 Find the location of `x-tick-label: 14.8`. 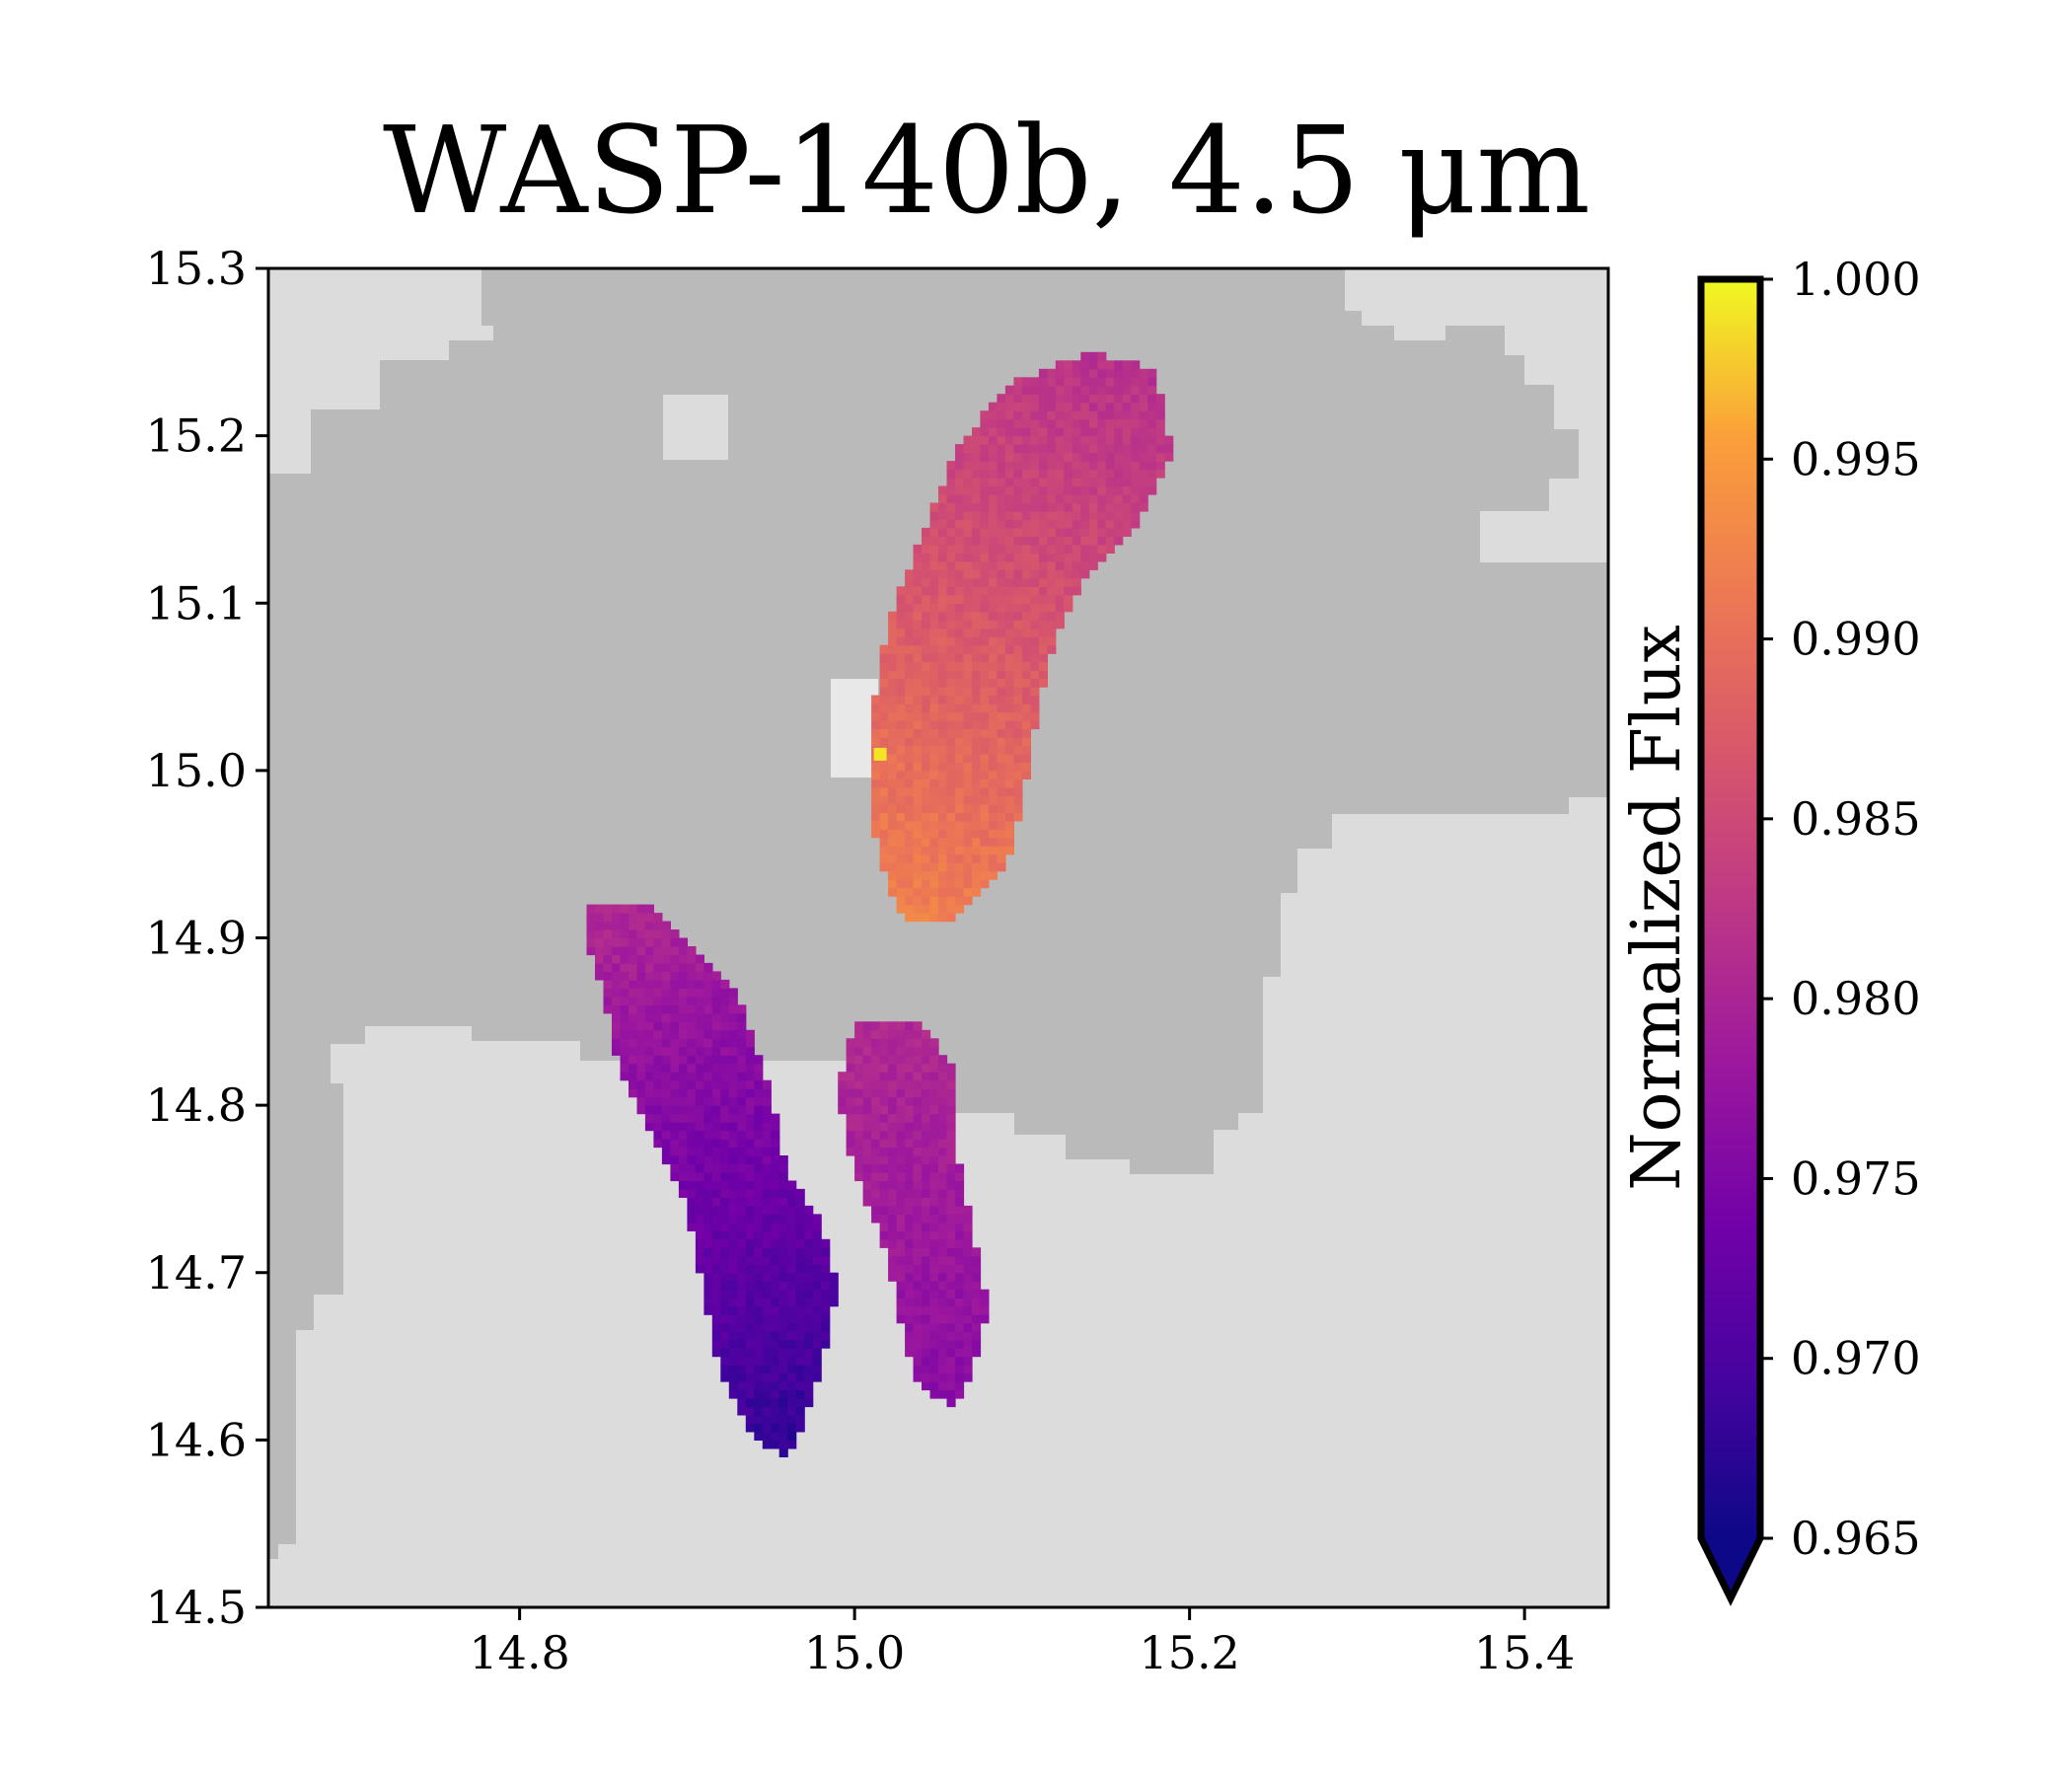

x-tick-label: 14.8 is located at coordinates (519, 1652).